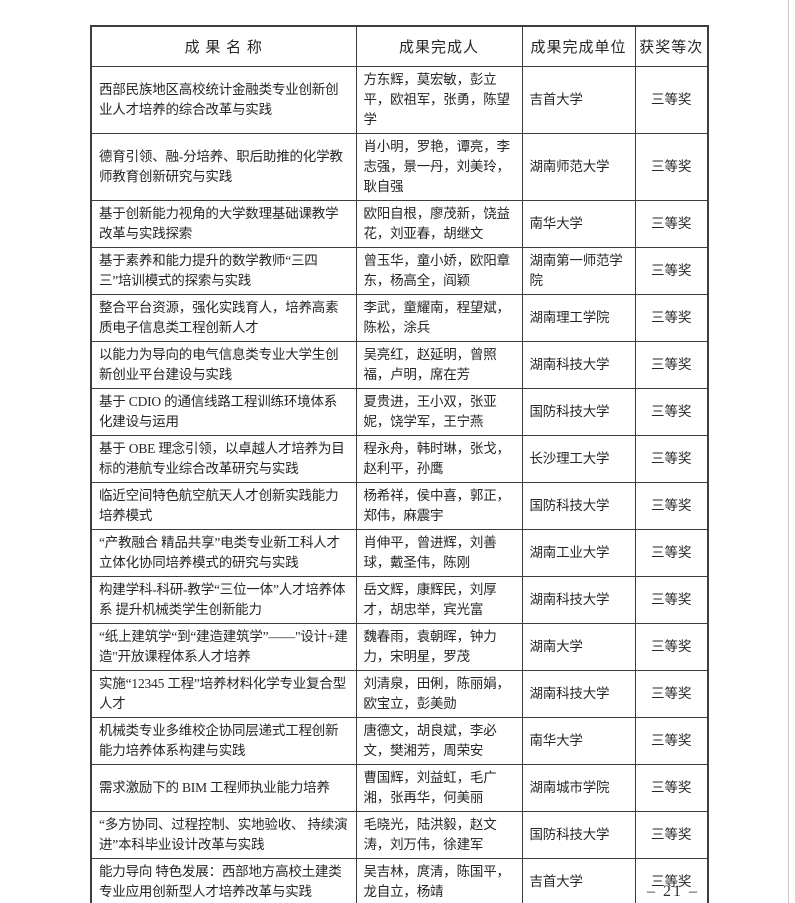  I want to click on cell-achievement-name: 基于 CDIO 的通信线路工程训练环境体系化建设与运用, so click(223, 412).